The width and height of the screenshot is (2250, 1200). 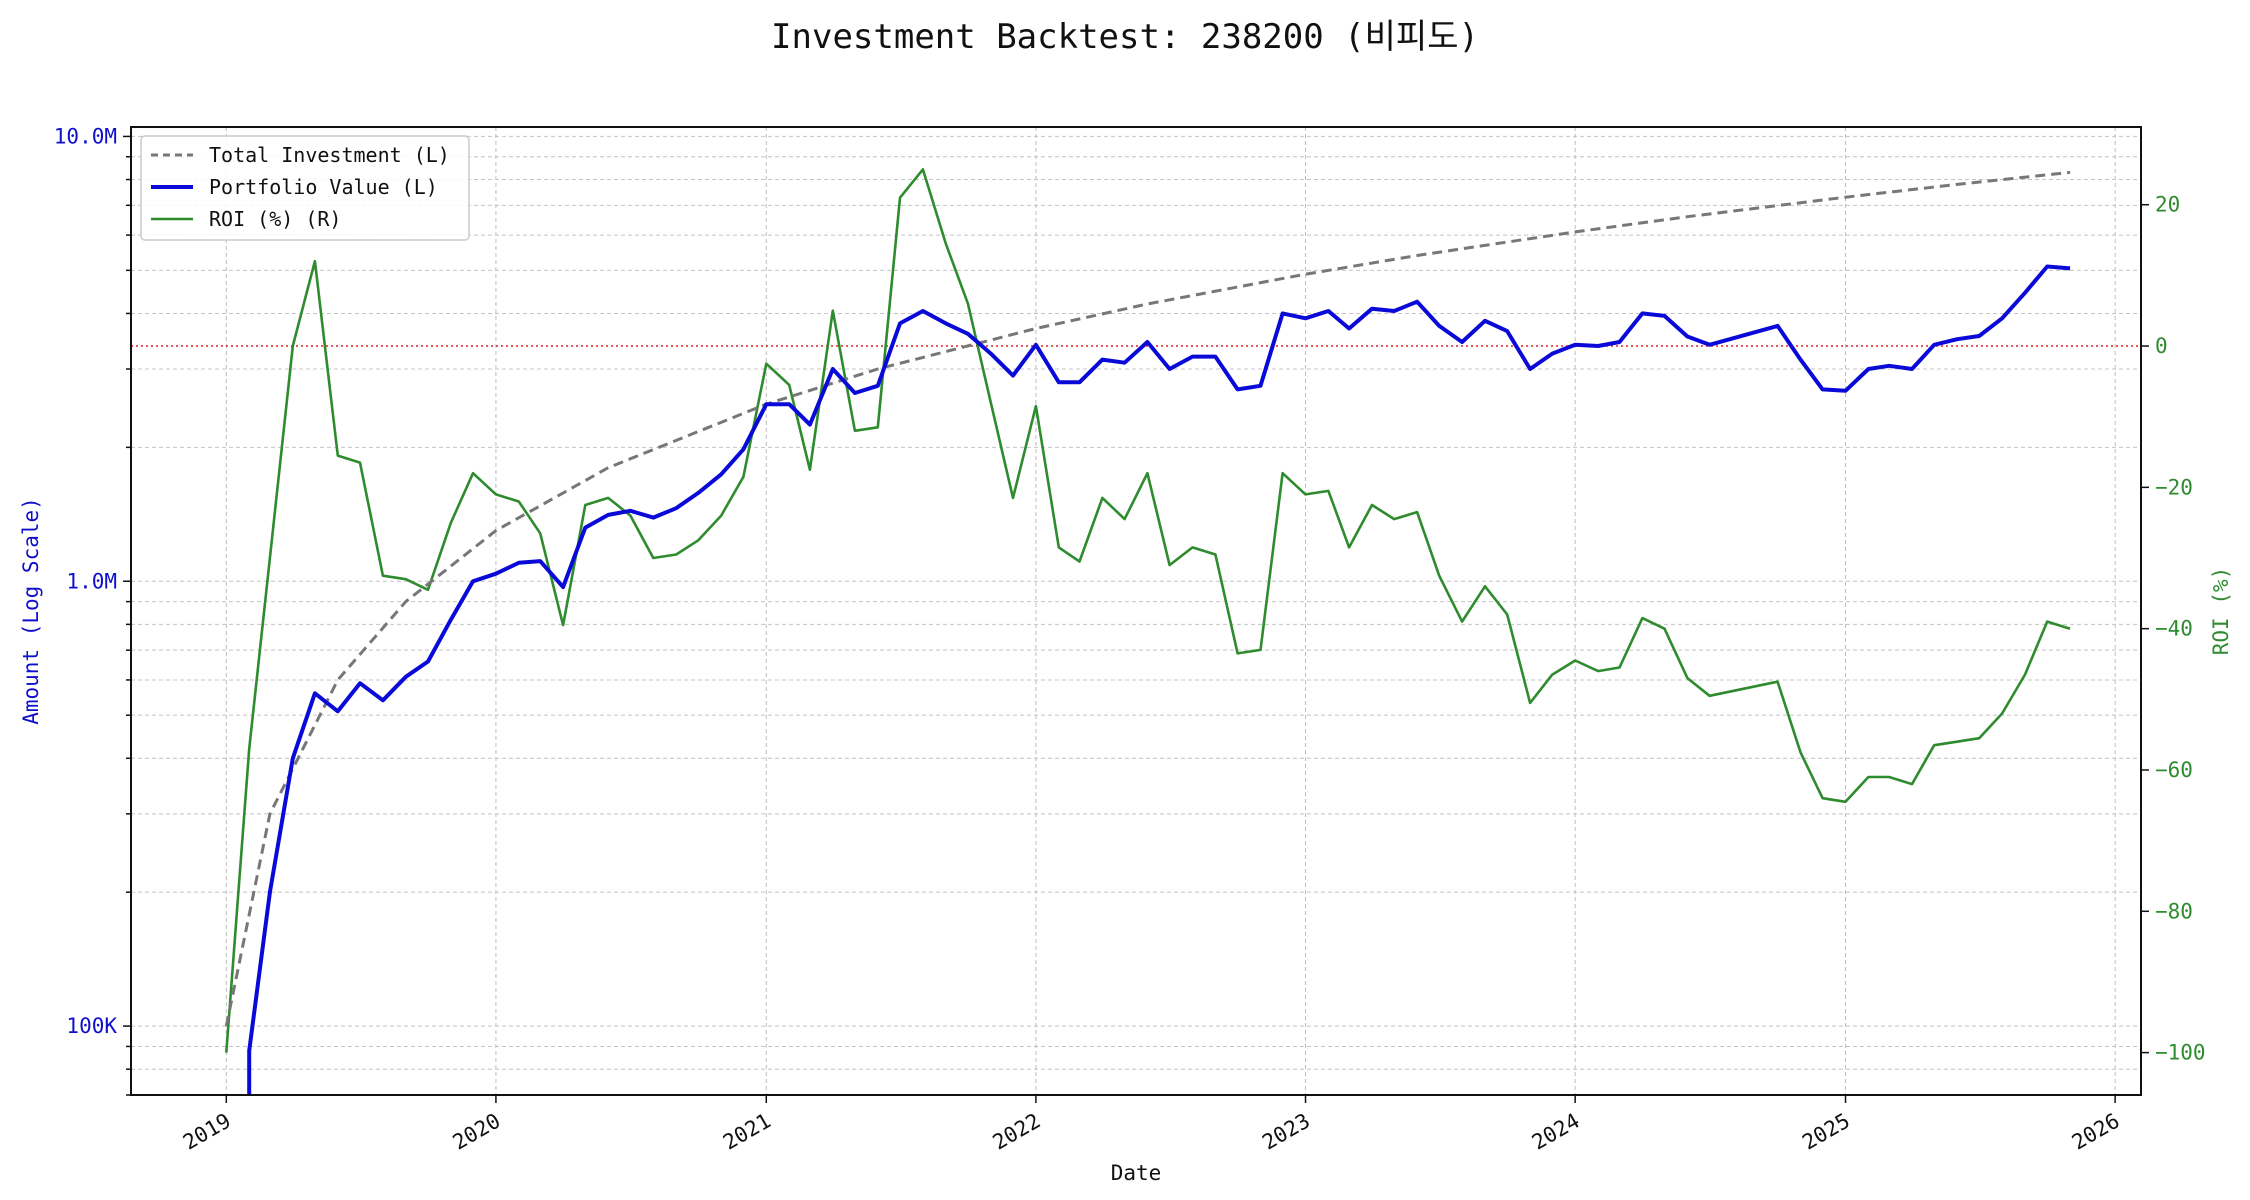 I want to click on right-axis-label: ROI (%), so click(x=2221, y=611).